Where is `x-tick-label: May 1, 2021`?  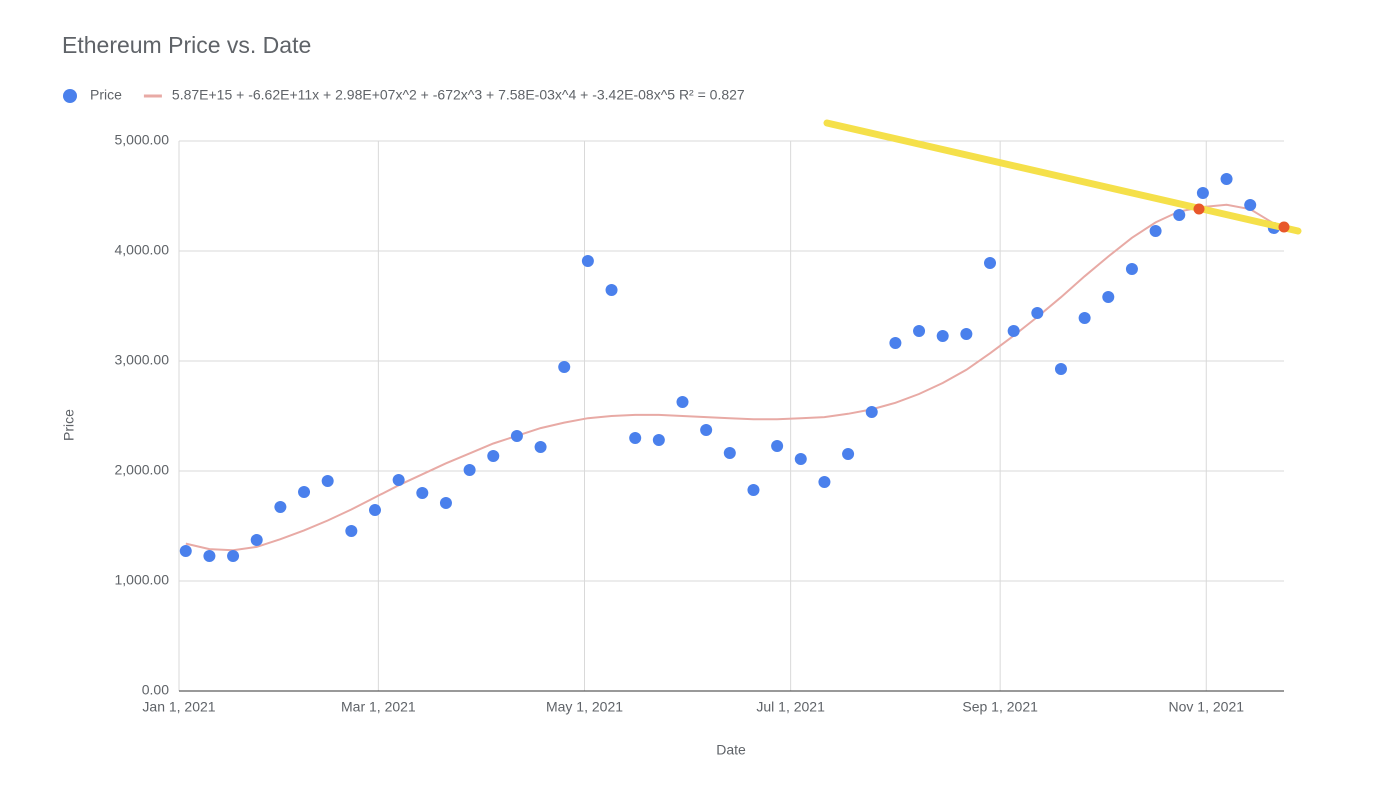
x-tick-label: May 1, 2021 is located at coordinates (584, 707).